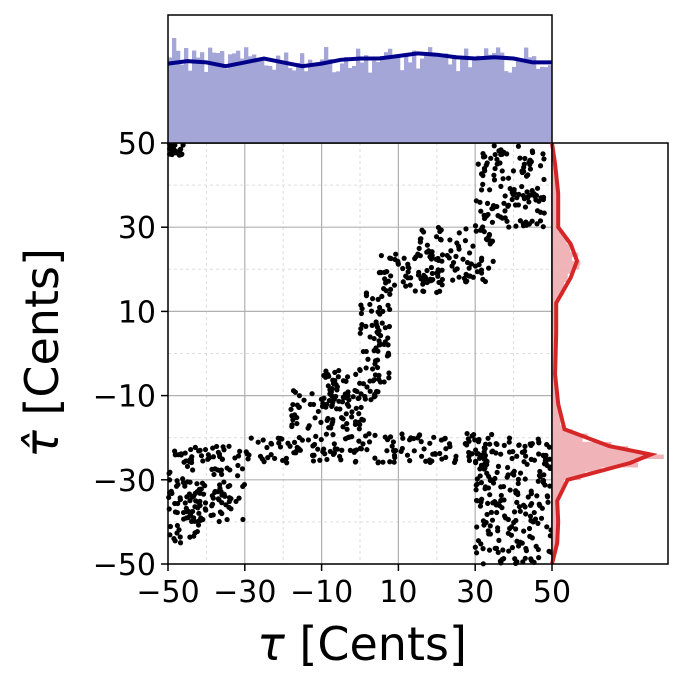 This screenshot has height=684, width=684. Describe the element at coordinates (353, 587) in the screenshot. I see `x-ticks: −50 −30 −10 10 30 50` at that location.